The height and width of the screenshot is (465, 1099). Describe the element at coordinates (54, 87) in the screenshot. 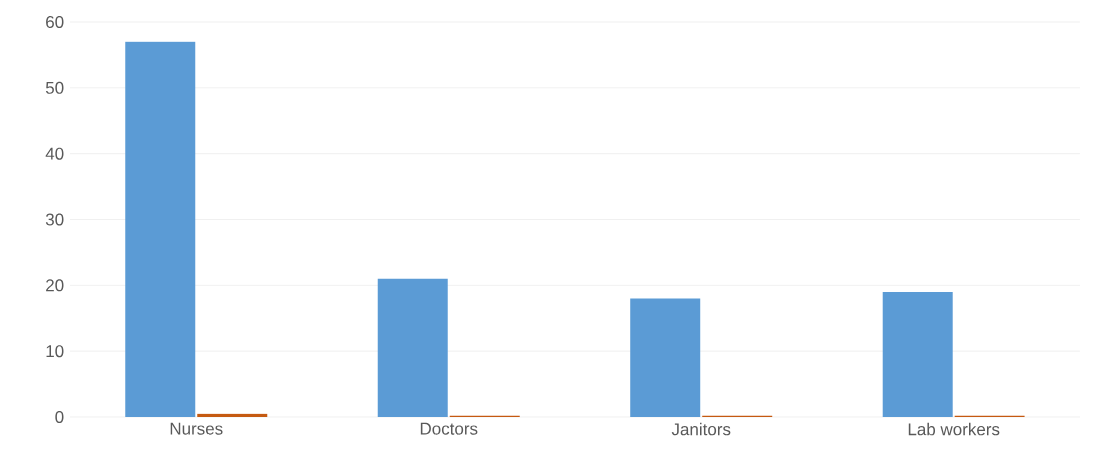

I see `y-tick-label: 50` at that location.